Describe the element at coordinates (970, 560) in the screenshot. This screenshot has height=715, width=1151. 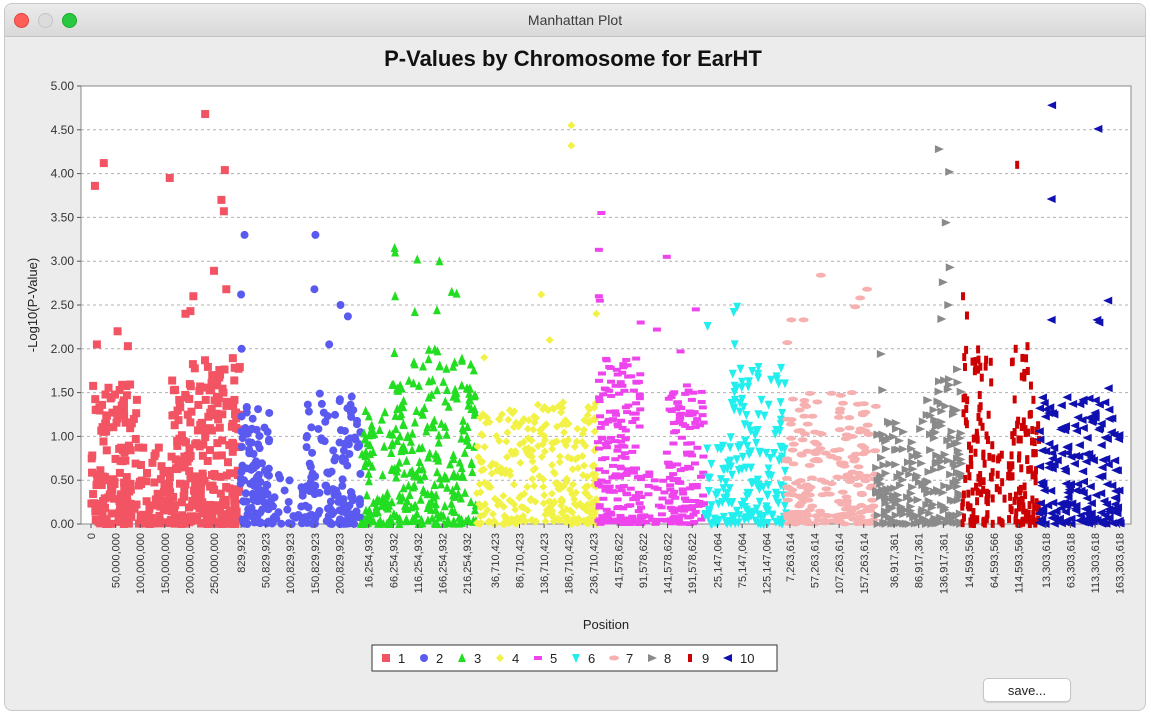
I see `x-tick-label: 14,593,566` at that location.